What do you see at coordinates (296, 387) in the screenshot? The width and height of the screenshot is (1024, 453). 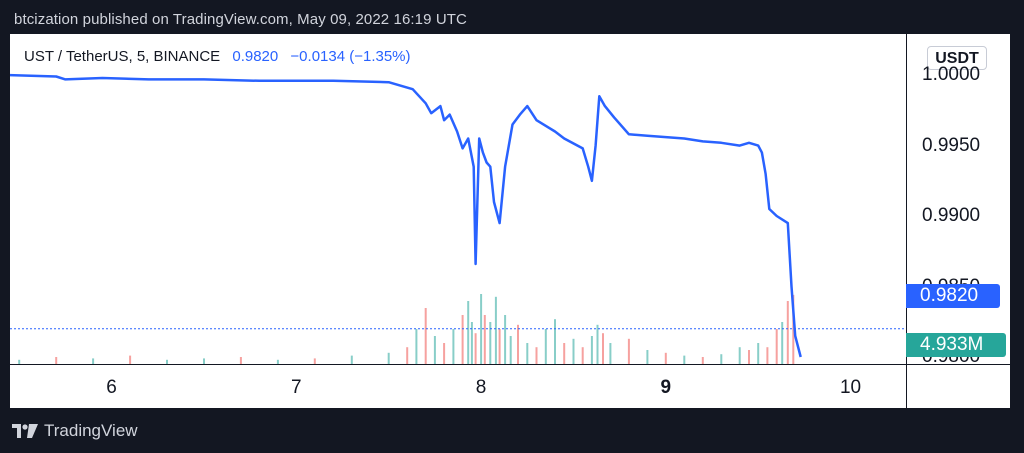 I see `time-tick-label: 7` at bounding box center [296, 387].